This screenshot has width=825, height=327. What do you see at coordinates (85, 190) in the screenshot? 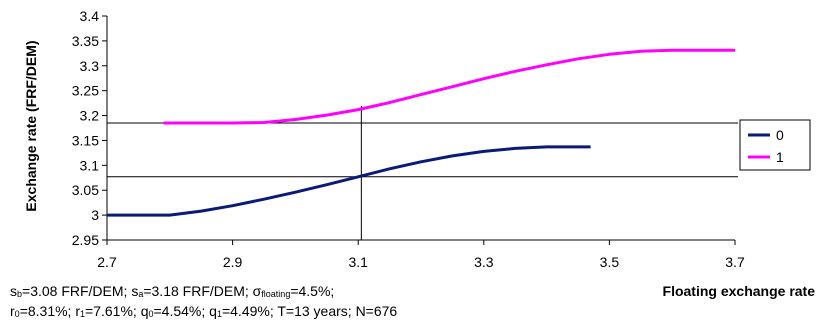
I see `y-tick-label: 3.05` at bounding box center [85, 190].